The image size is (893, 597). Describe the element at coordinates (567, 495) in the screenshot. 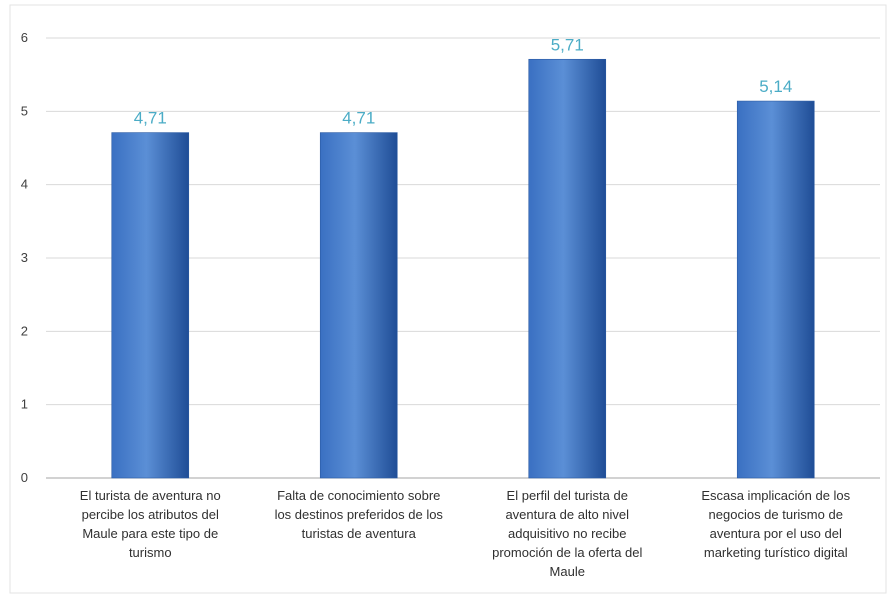

I see `category-label-line: El perfil del turista de` at that location.